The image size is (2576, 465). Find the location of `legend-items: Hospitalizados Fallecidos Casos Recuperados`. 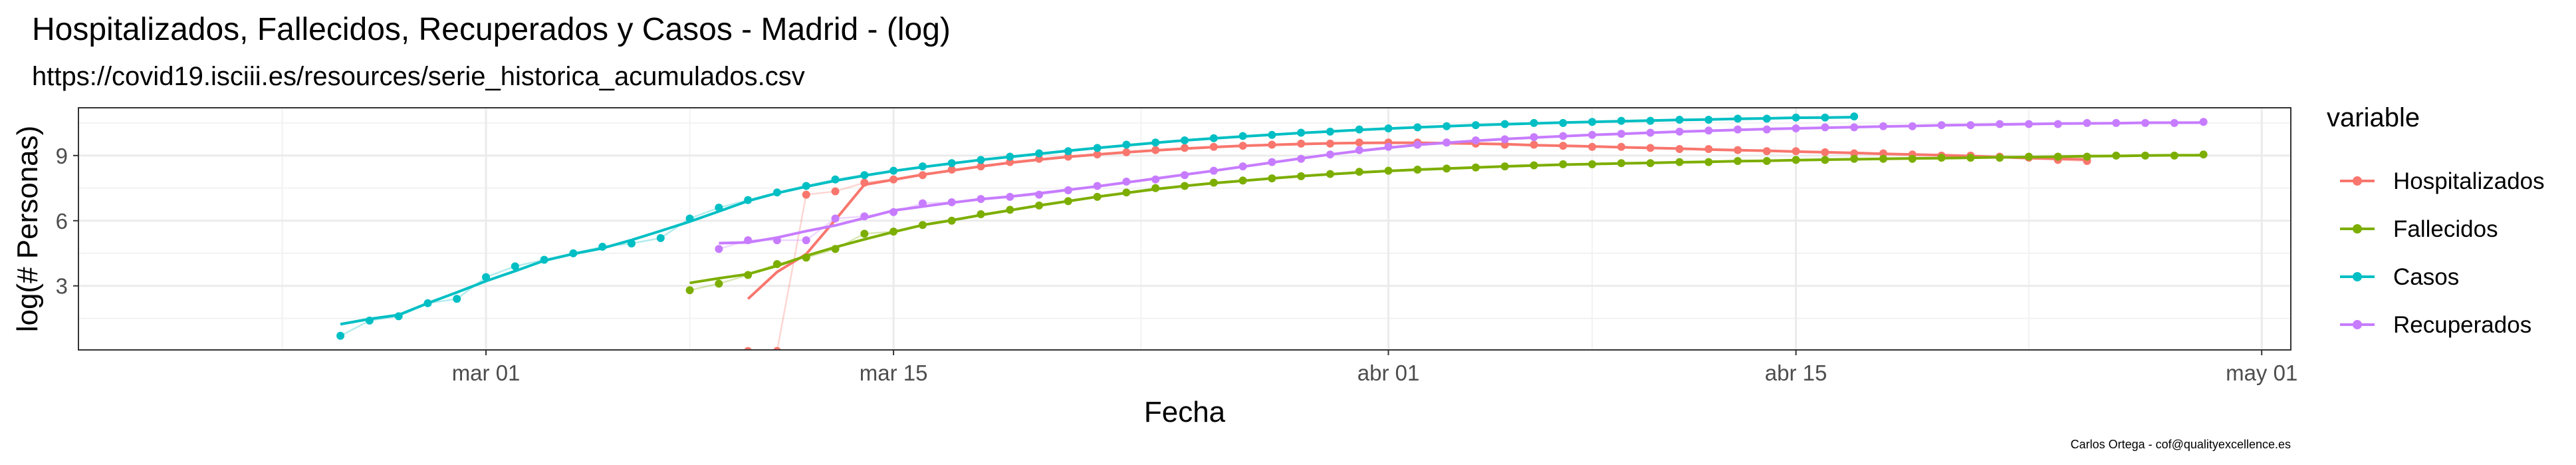

legend-items: Hospitalizados Fallecidos Casos Recuperados is located at coordinates (2442, 253).